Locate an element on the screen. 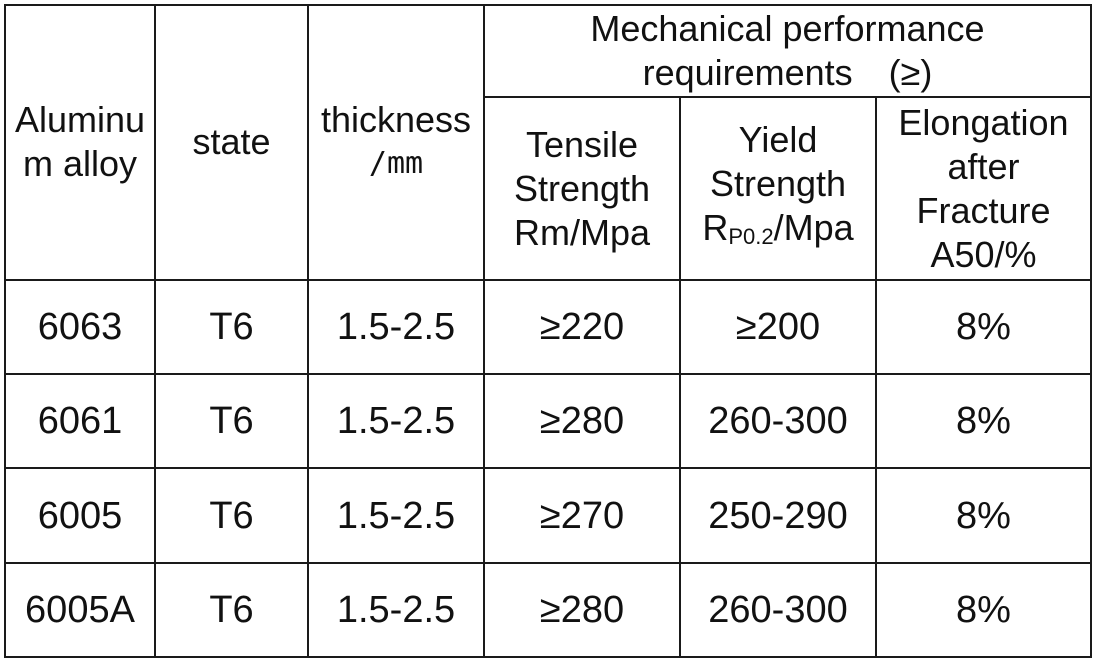 The width and height of the screenshot is (1094, 662). table-row: 6005A T6 1.5-2.5 ≥280 260-300 8% is located at coordinates (548, 610).